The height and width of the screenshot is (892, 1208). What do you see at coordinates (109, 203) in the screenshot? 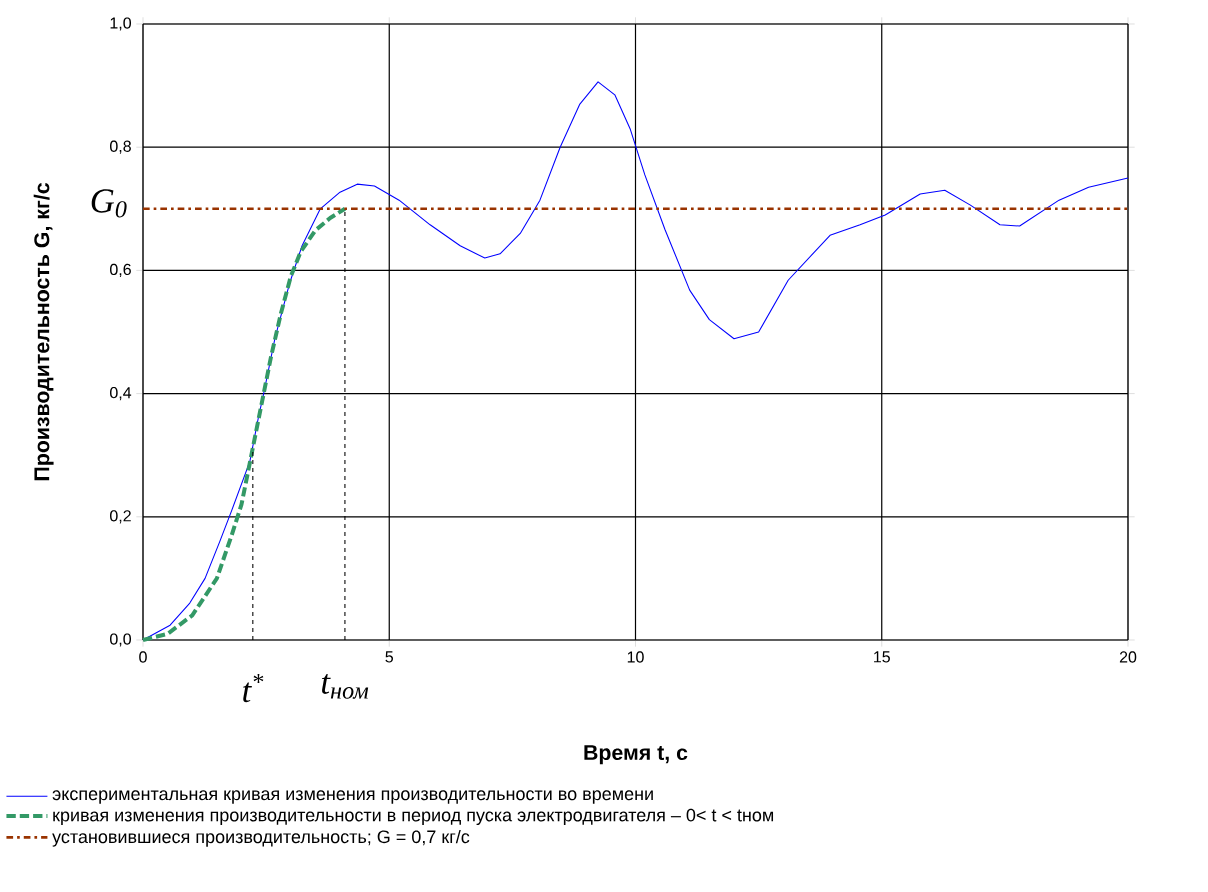
I see `annotation: G$_{0}$` at bounding box center [109, 203].